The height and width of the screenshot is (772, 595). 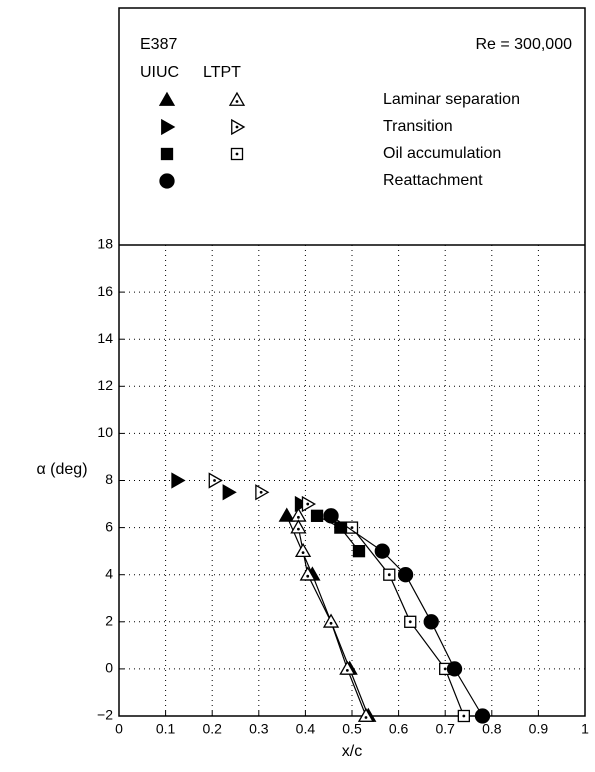 I want to click on legend-source: LTPT, so click(x=222, y=72).